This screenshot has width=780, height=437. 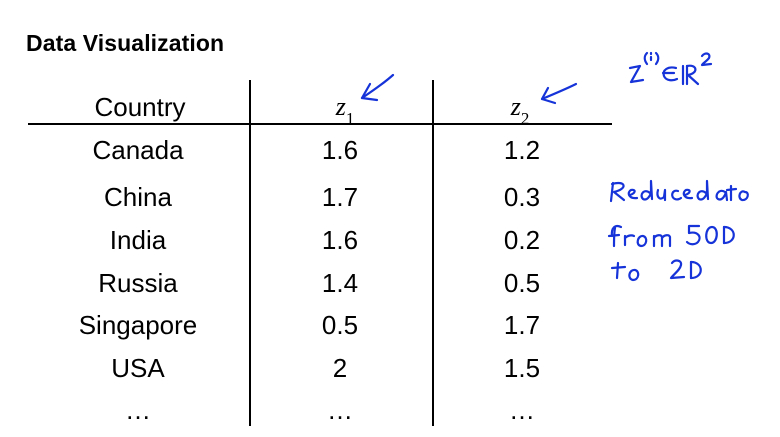 What do you see at coordinates (340, 283) in the screenshot?
I see `cell-z1: 1.4` at bounding box center [340, 283].